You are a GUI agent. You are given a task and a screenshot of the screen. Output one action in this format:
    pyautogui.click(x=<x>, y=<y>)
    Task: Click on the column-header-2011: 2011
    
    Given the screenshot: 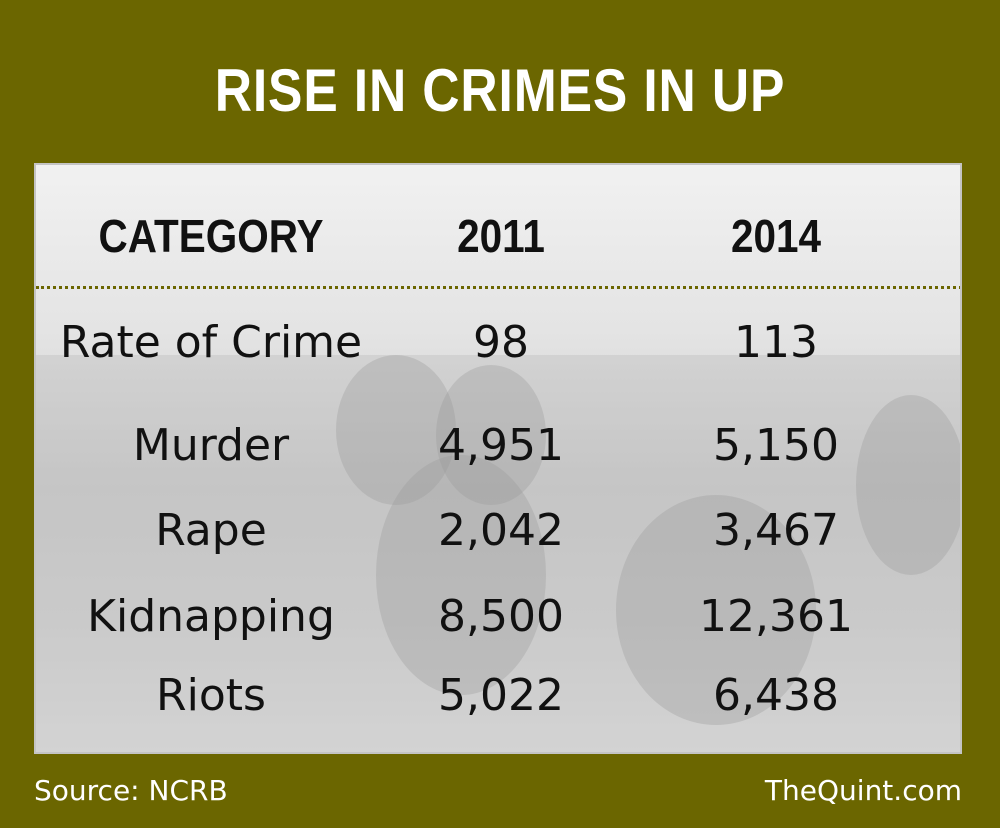 What is the action you would take?
    pyautogui.click(x=501, y=236)
    